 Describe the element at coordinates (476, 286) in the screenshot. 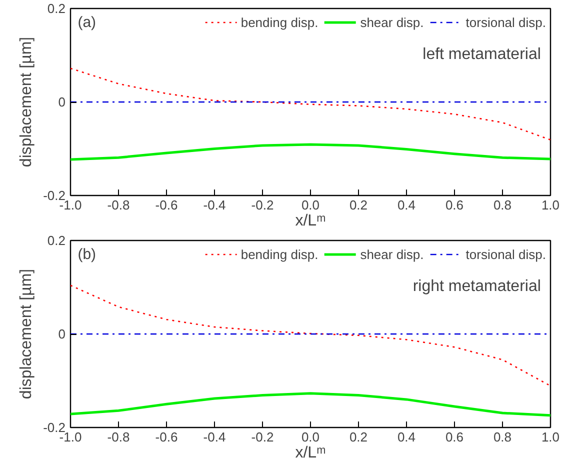

I see `annotation: right metamaterial` at that location.